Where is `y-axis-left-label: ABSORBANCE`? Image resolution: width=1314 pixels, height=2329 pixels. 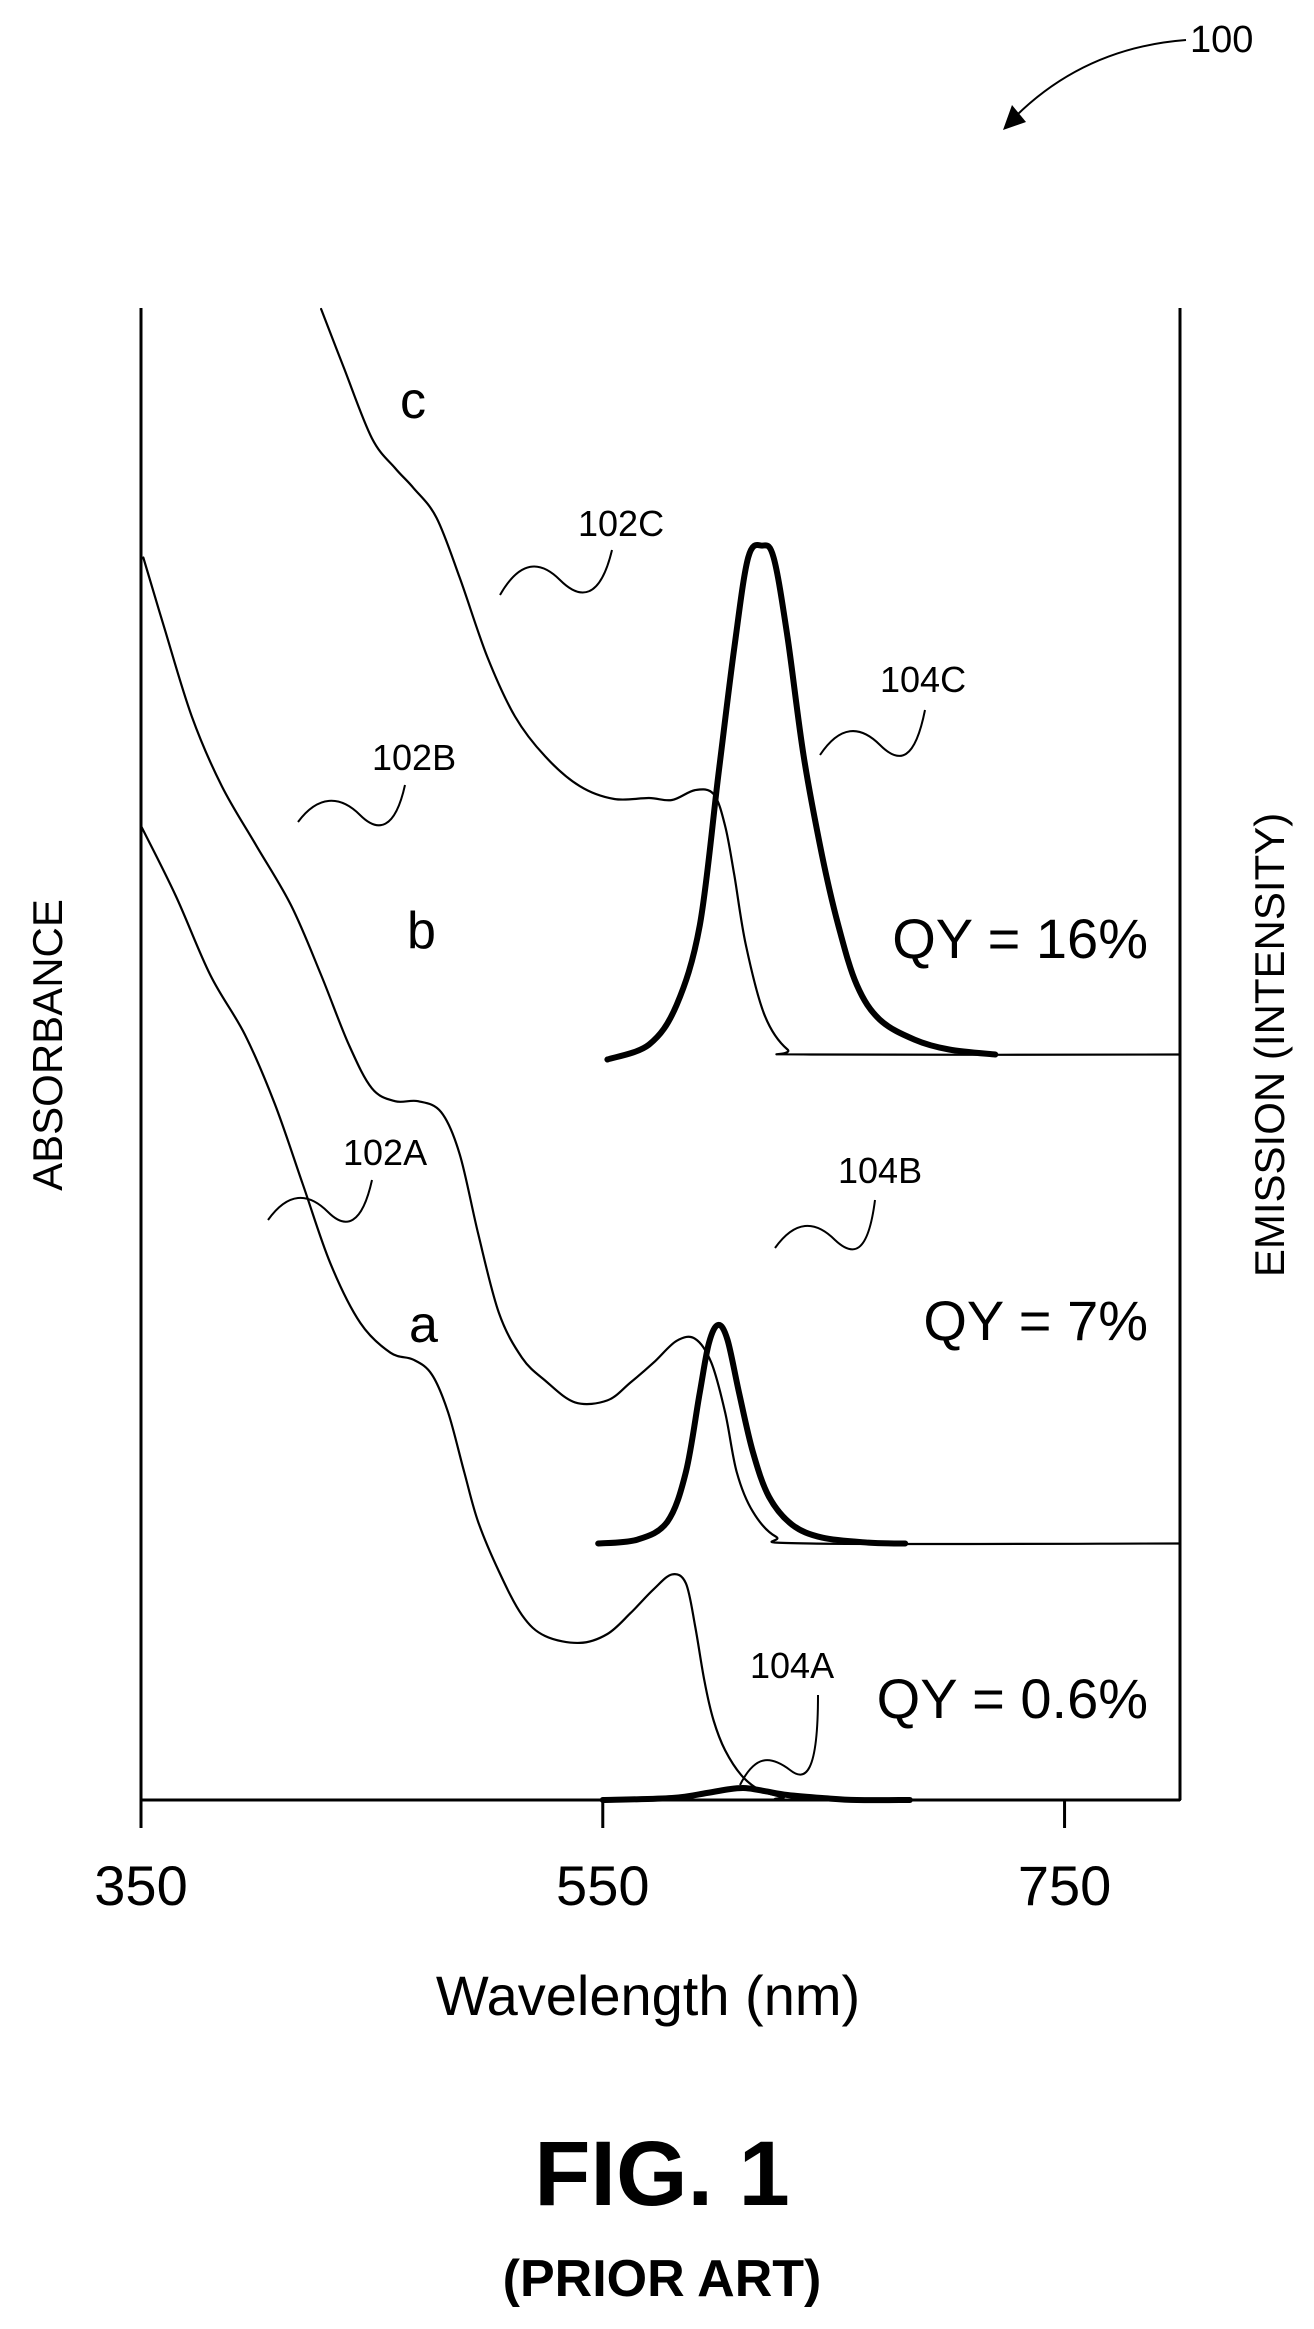 y-axis-left-label: ABSORBANCE is located at coordinates (47, 1045).